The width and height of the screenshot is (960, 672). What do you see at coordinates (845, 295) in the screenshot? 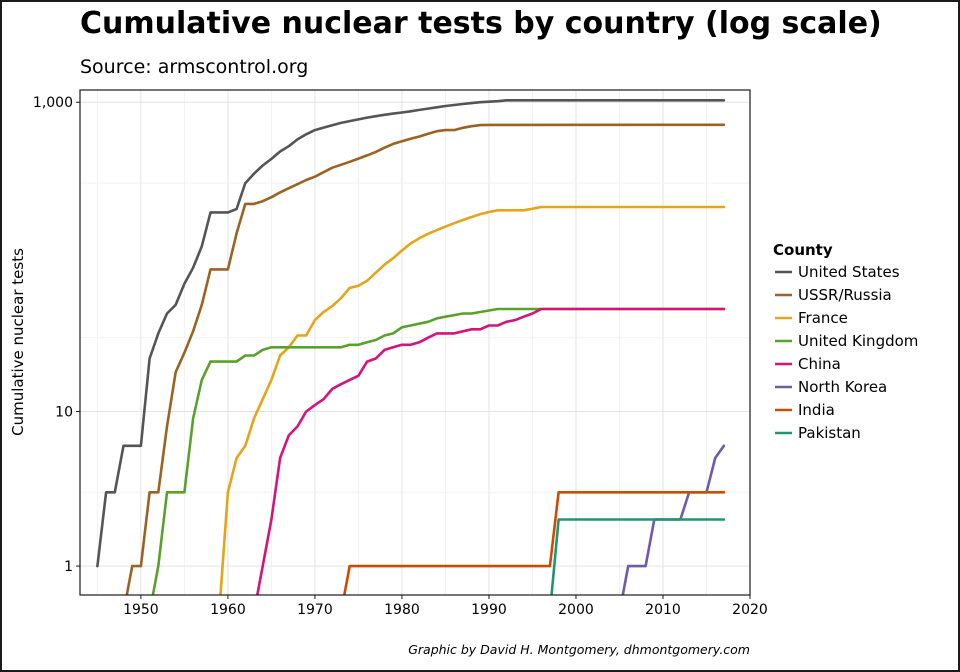
I see `legend-label-ussr-russia: USSR/Russia` at bounding box center [845, 295].